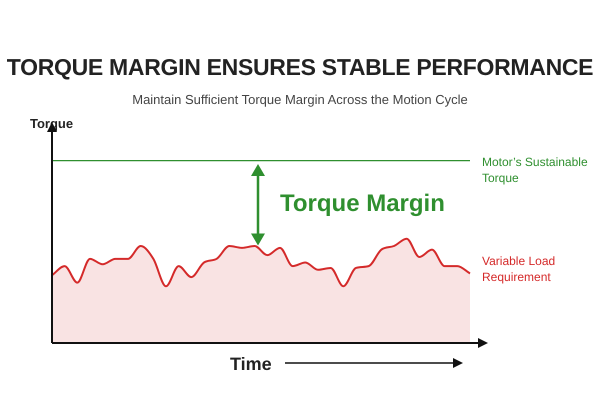 The width and height of the screenshot is (600, 400). Describe the element at coordinates (535, 170) in the screenshot. I see `series-label: Motor’s Sustainable Torque` at that location.